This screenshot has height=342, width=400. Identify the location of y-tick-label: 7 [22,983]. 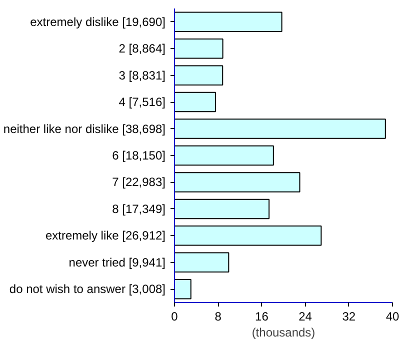
(139, 182).